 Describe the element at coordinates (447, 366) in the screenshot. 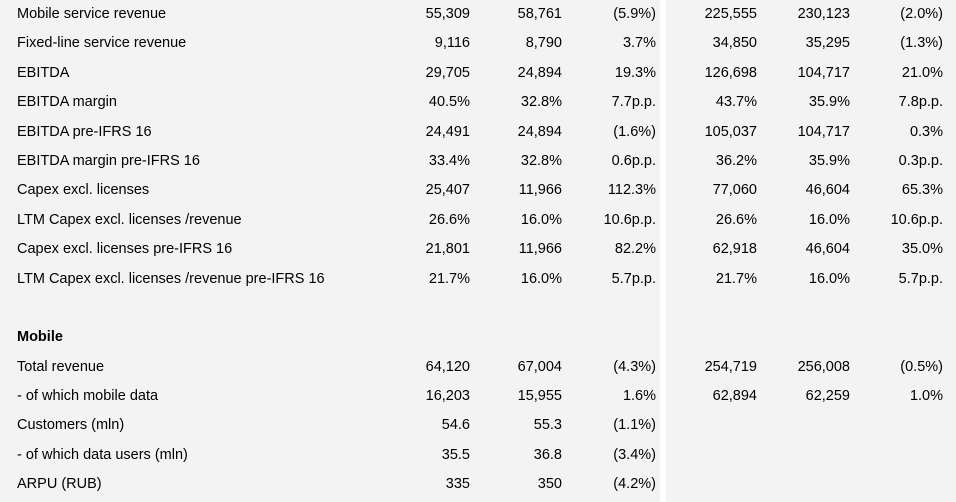

I see `q-current-value: 64,120` at that location.